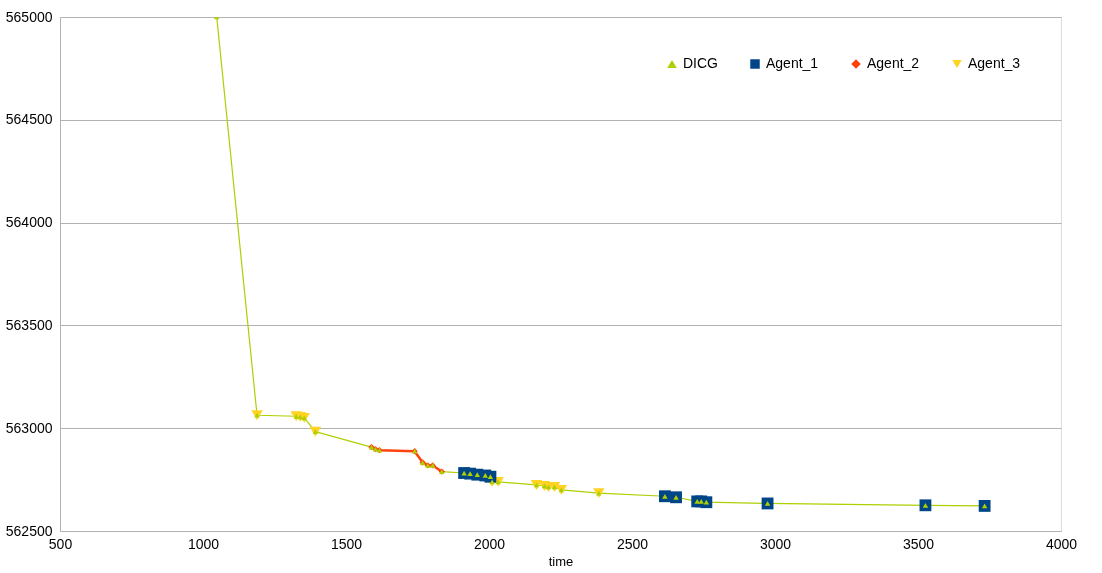 This screenshot has height=573, width=1102. I want to click on x-tick-label: 2500, so click(632, 543).